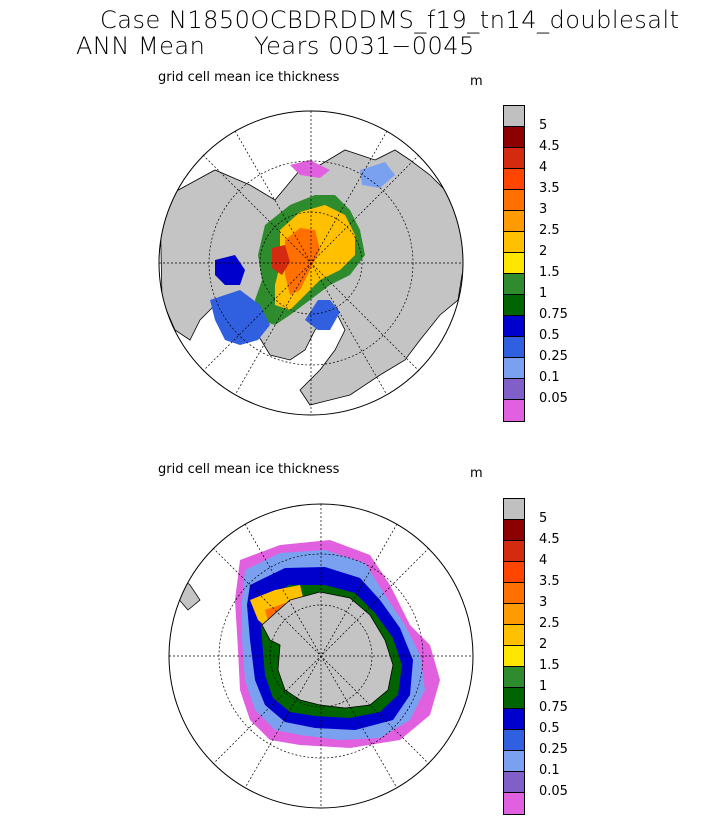  What do you see at coordinates (310, 169) in the screenshot?
I see `north-ice-magenta-edge` at bounding box center [310, 169].